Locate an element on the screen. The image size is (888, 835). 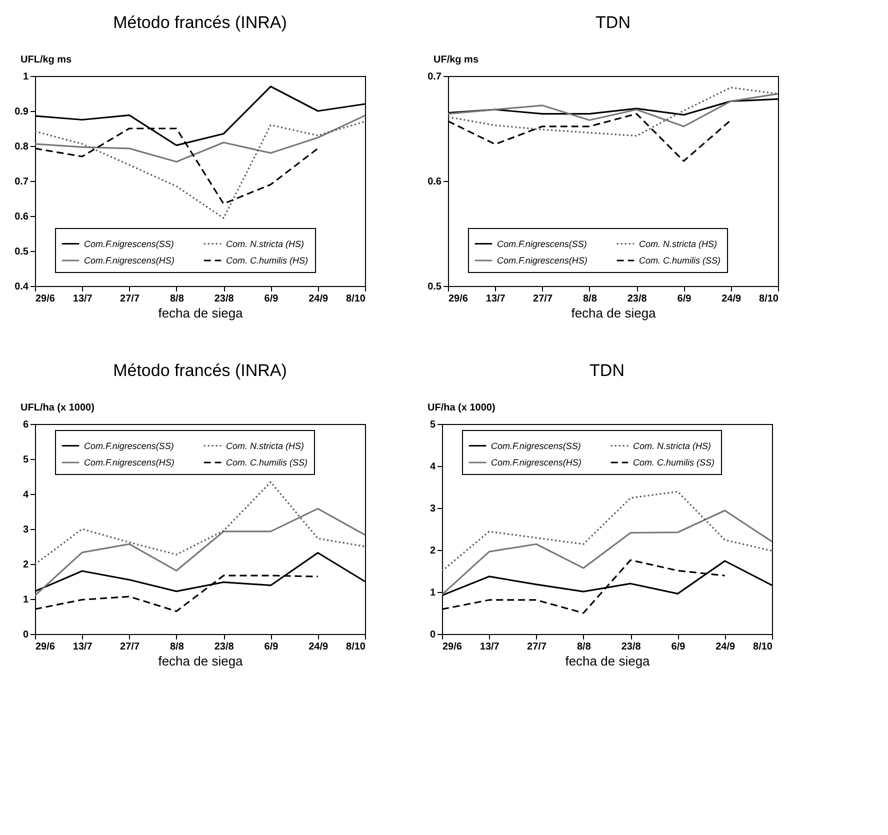
y-tick-label: 6 is located at coordinates (25, 425).